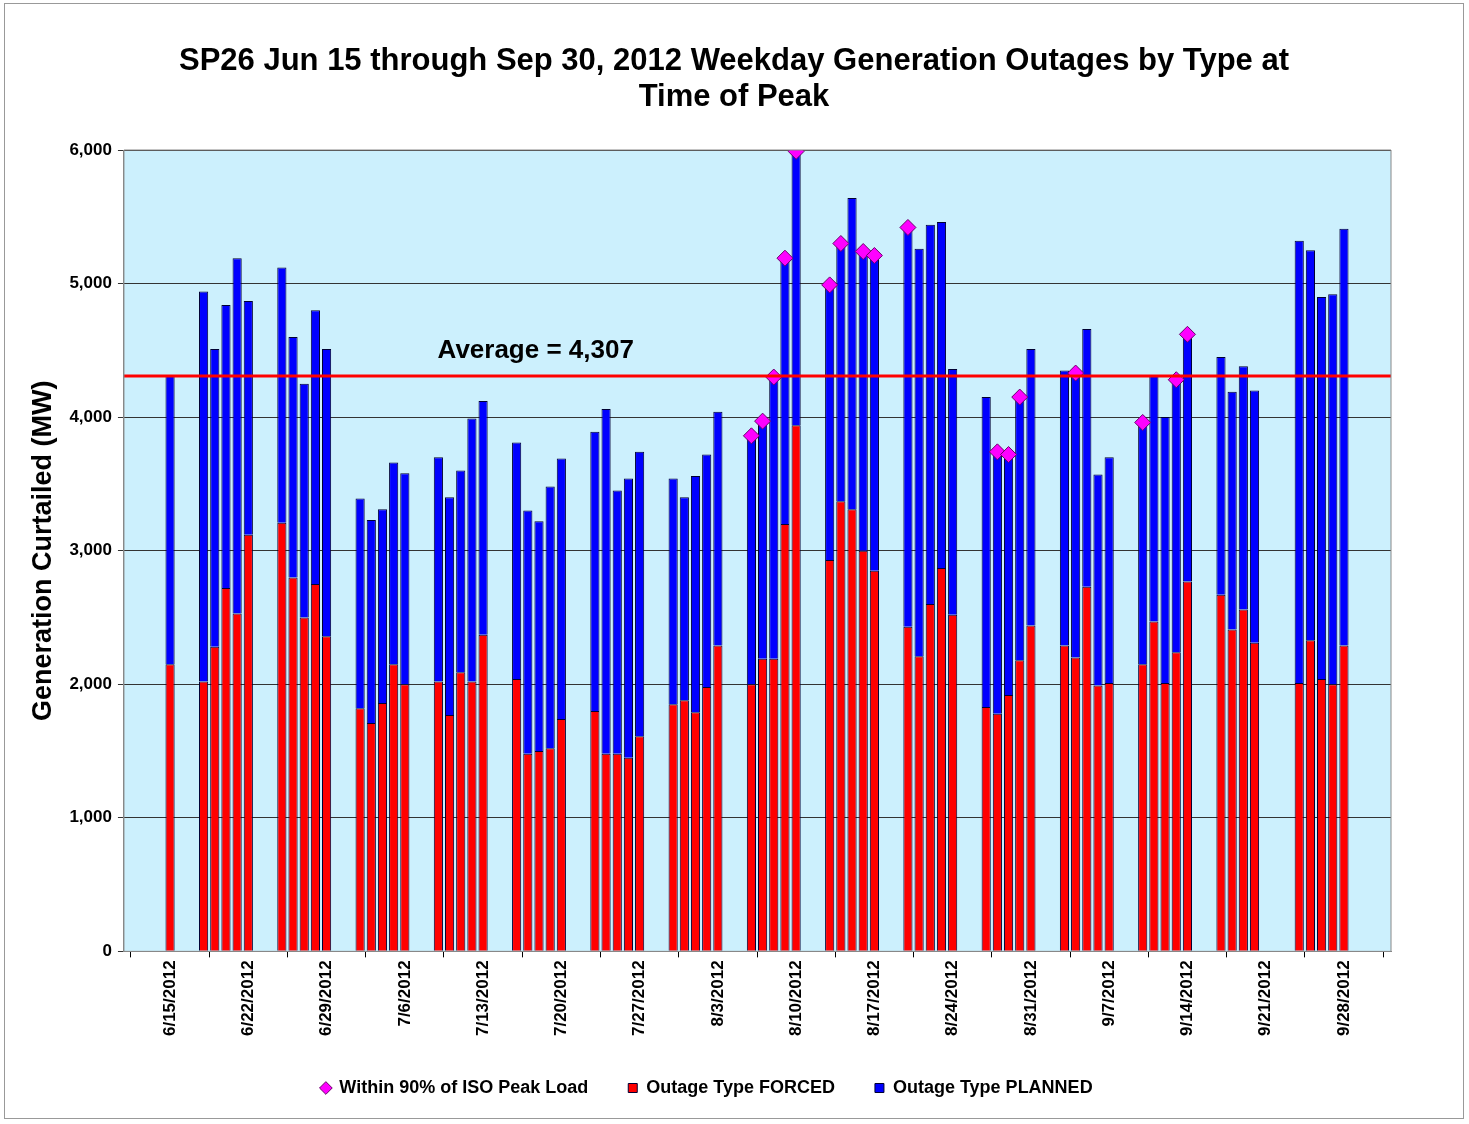 This screenshot has height=1124, width=1469. What do you see at coordinates (1108, 993) in the screenshot?
I see `x-tick-label: 9/7/2012` at bounding box center [1108, 993].